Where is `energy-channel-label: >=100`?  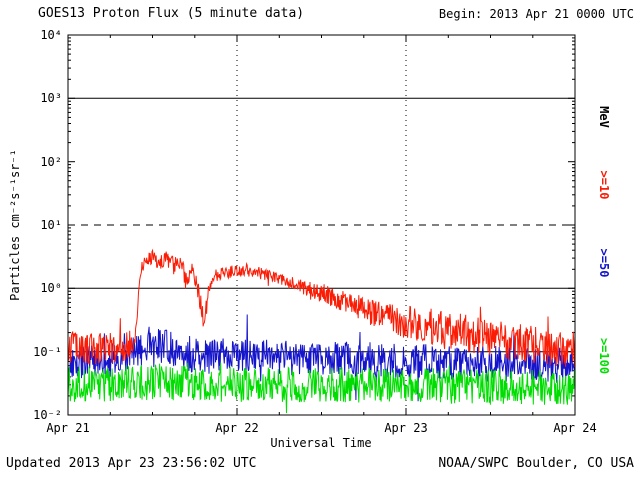 energy-channel-label: >=100 is located at coordinates (604, 356).